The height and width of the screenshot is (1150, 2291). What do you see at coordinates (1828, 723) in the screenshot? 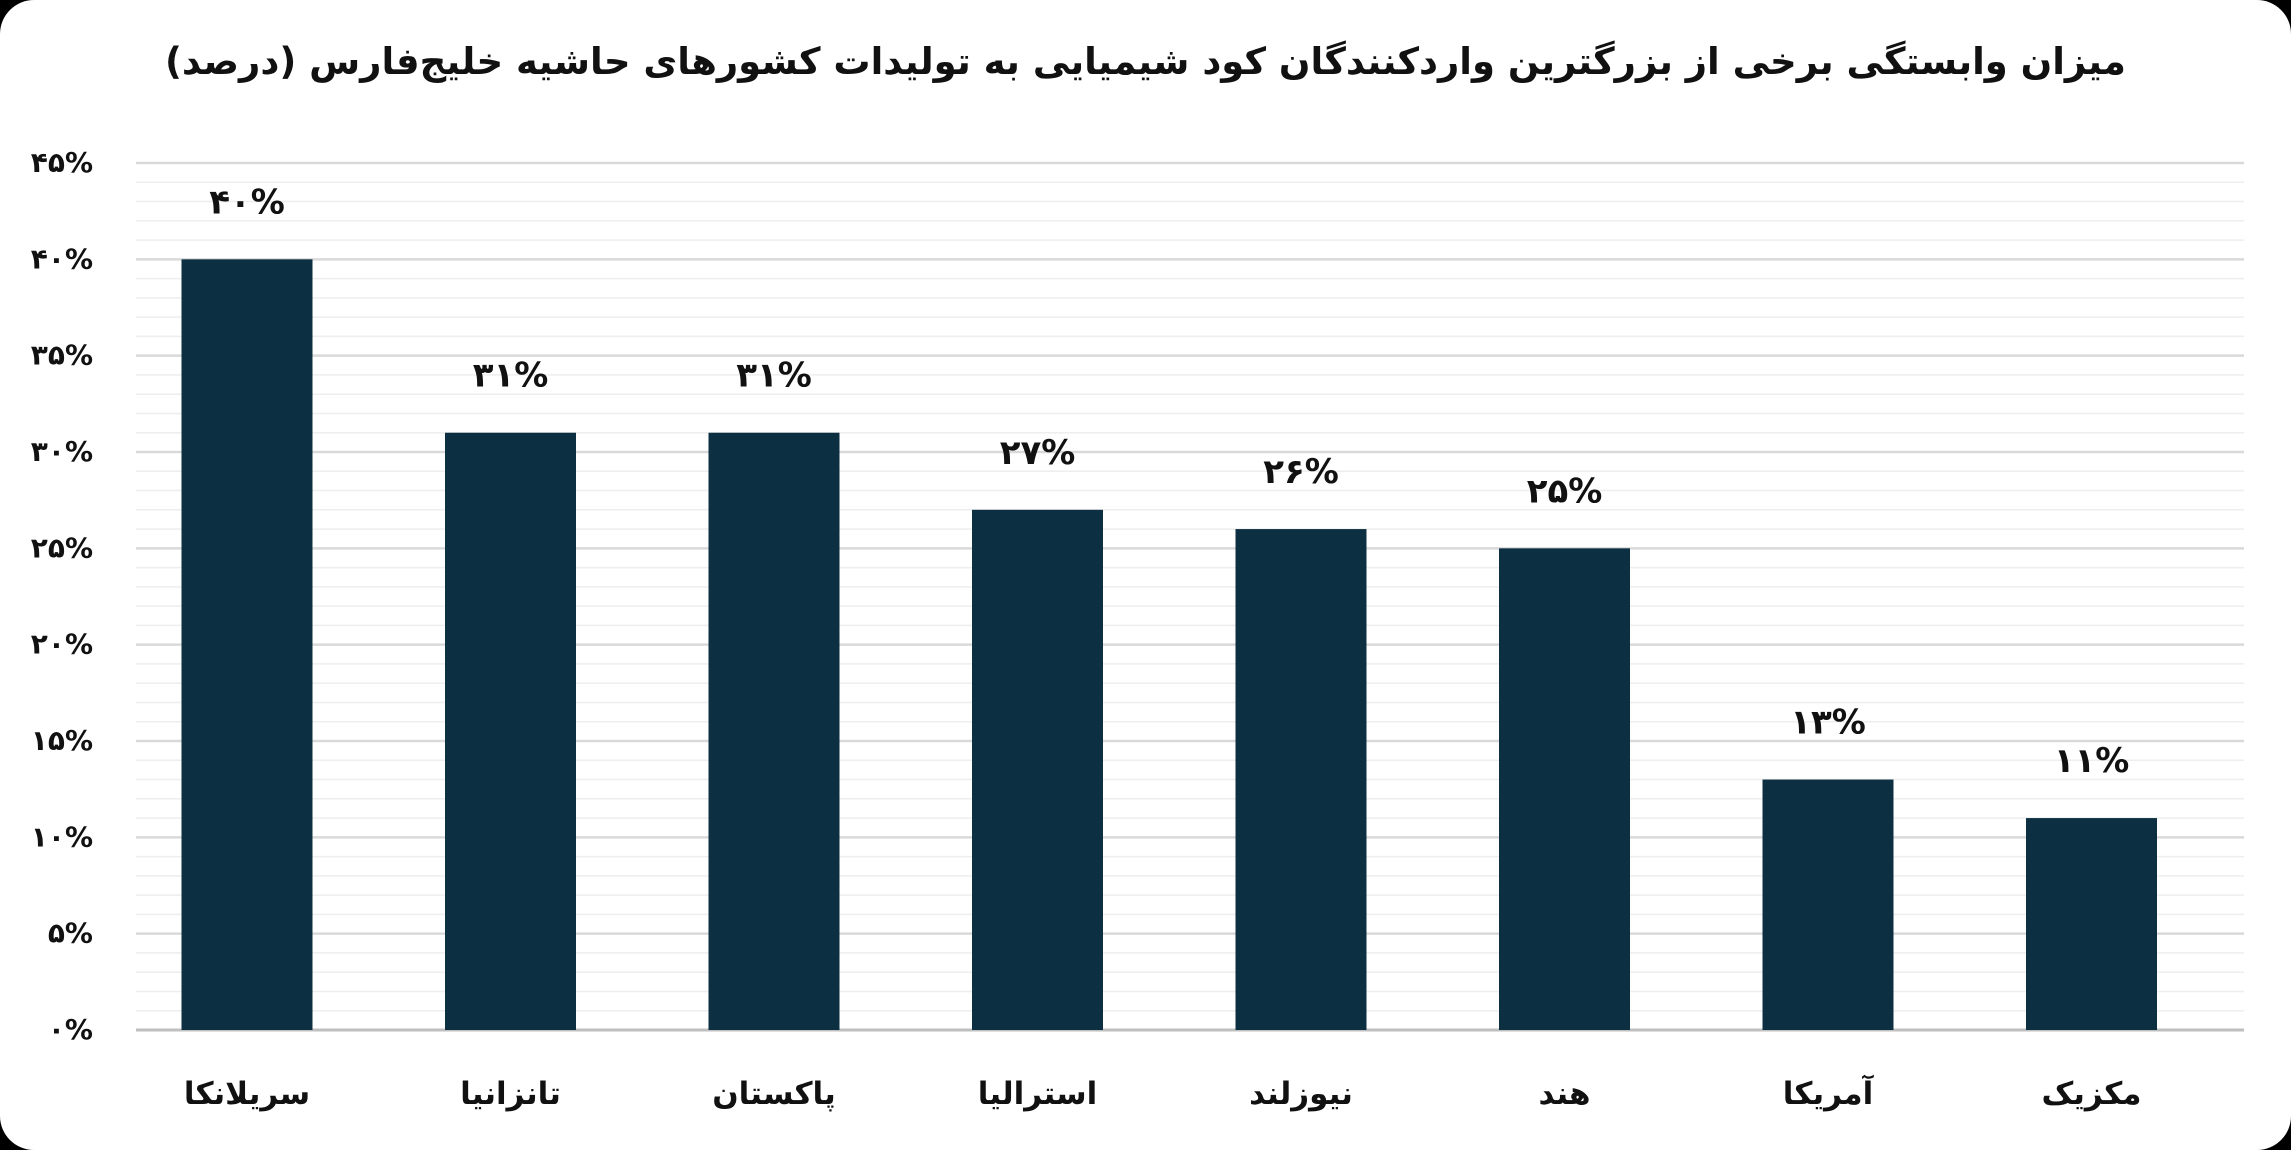
I see `data-label: ۱۳%` at bounding box center [1828, 723].